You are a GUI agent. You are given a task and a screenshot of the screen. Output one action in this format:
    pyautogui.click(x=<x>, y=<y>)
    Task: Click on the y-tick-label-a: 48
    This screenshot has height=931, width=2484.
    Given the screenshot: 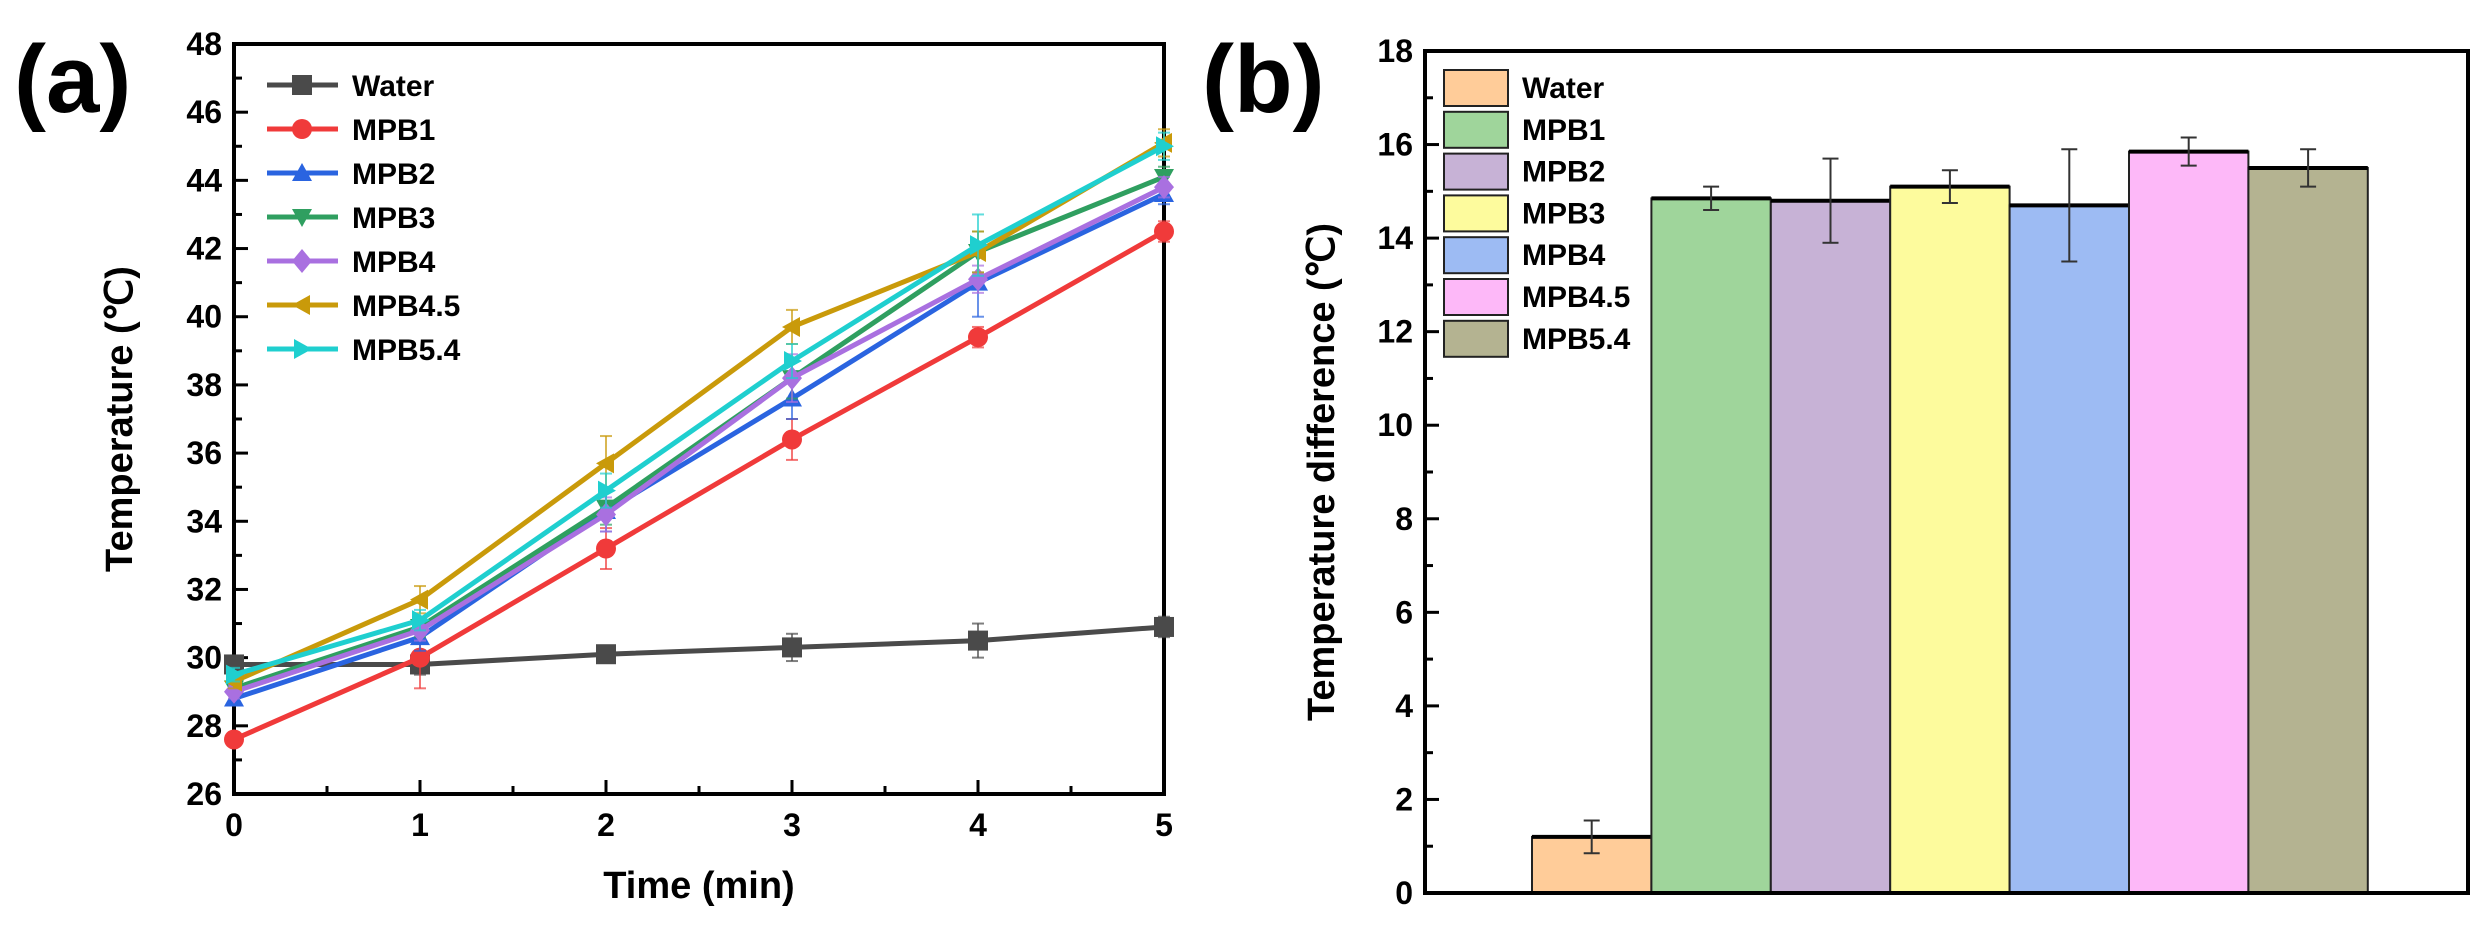 What is the action you would take?
    pyautogui.click(x=204, y=44)
    